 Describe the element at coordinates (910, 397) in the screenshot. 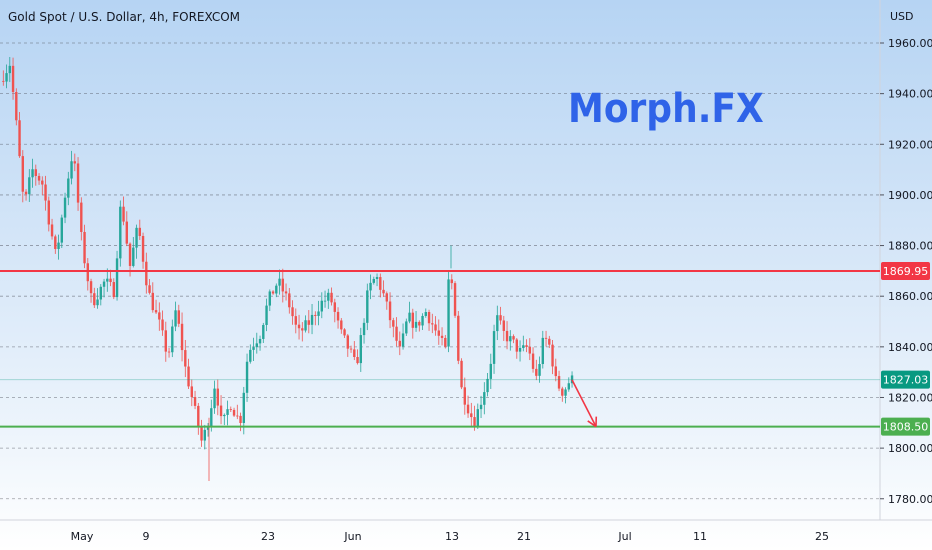

I see `y-tick-label: 1820.00` at that location.